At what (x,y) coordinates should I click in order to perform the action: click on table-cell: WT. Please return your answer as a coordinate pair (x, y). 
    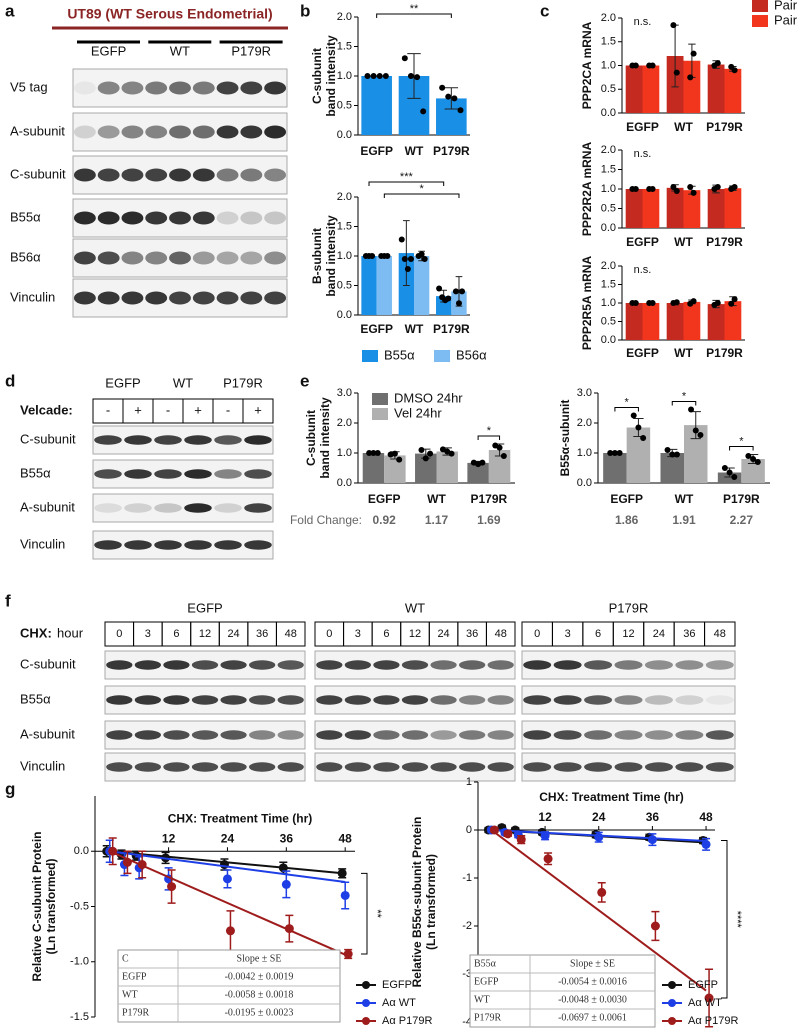
    Looking at the image, I should click on (130, 994).